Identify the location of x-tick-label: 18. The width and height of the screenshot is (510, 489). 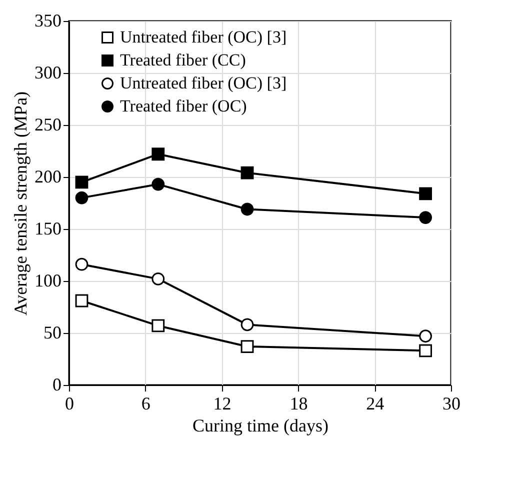
(299, 404).